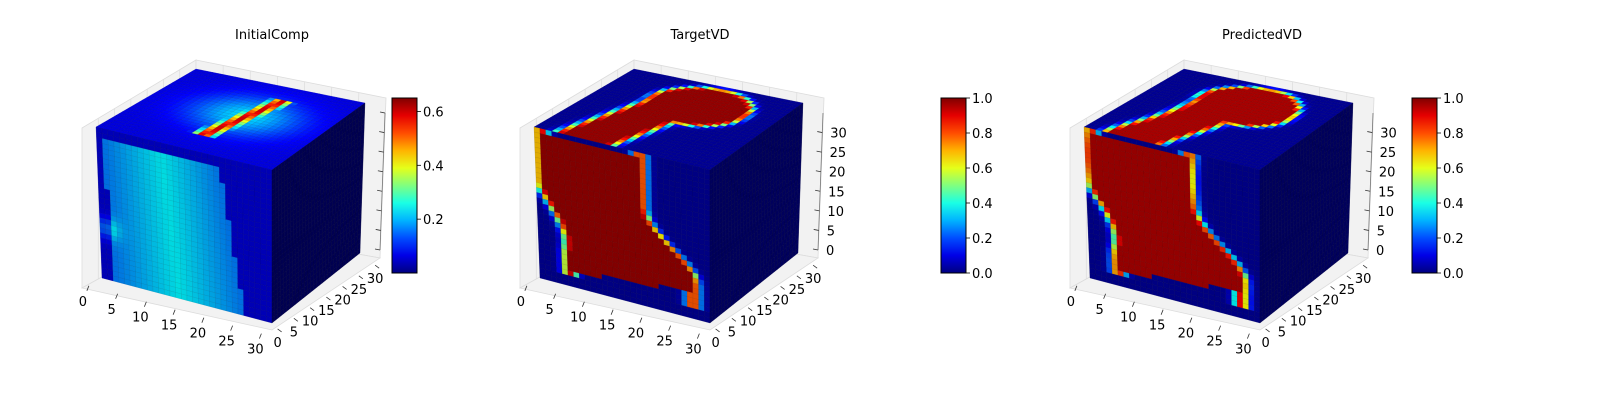  I want to click on y-tick-label: 20, so click(342, 300).